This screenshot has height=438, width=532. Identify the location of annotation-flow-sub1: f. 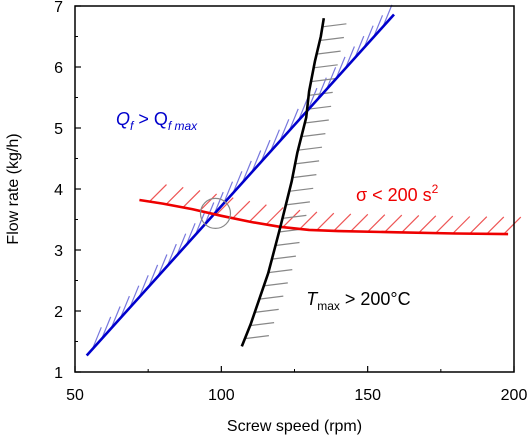
(132, 126).